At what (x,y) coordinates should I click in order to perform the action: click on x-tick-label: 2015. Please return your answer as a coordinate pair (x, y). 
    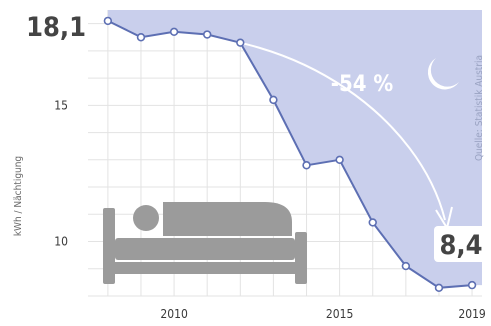
    Looking at the image, I should click on (339, 314).